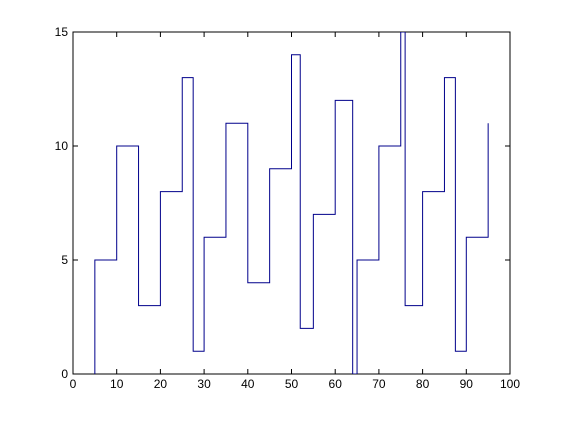 Image resolution: width=561 pixels, height=425 pixels. I want to click on y-tick-label: 10, so click(62, 146).